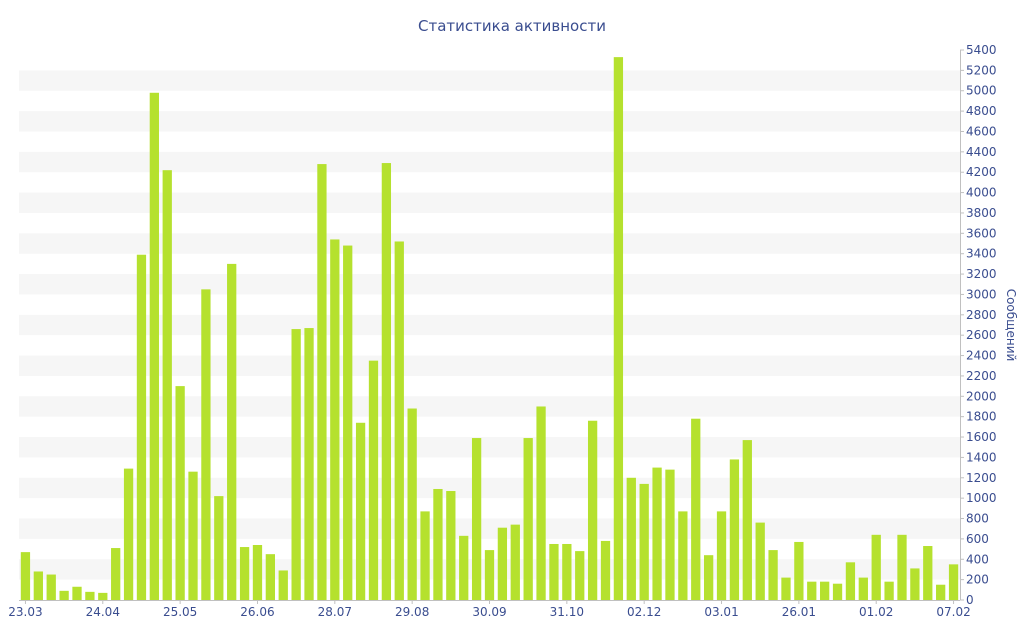 This screenshot has height=640, width=1024. What do you see at coordinates (977, 559) in the screenshot?
I see `y-tick-label: 400` at bounding box center [977, 559].